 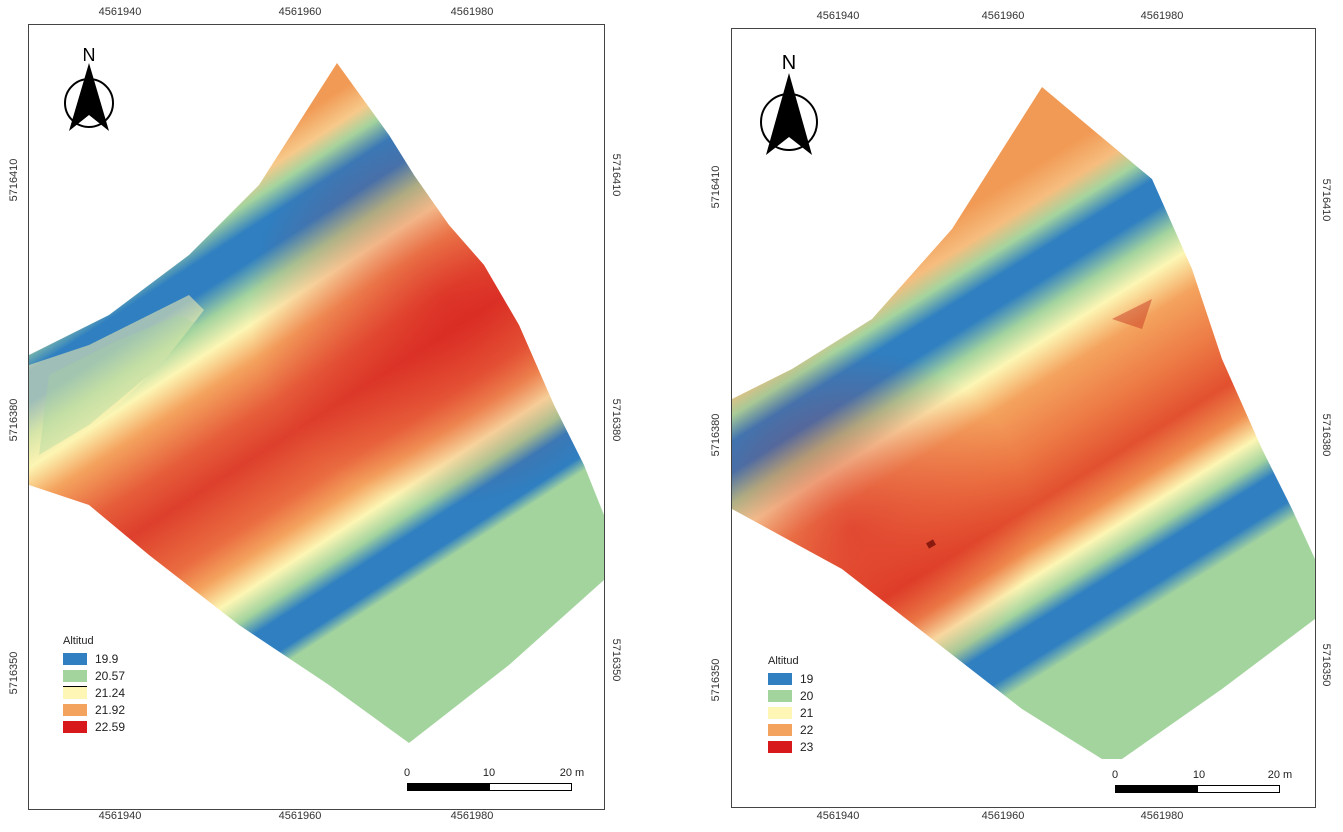 I want to click on left-y-tick-left: 5716350, so click(x=14, y=673).